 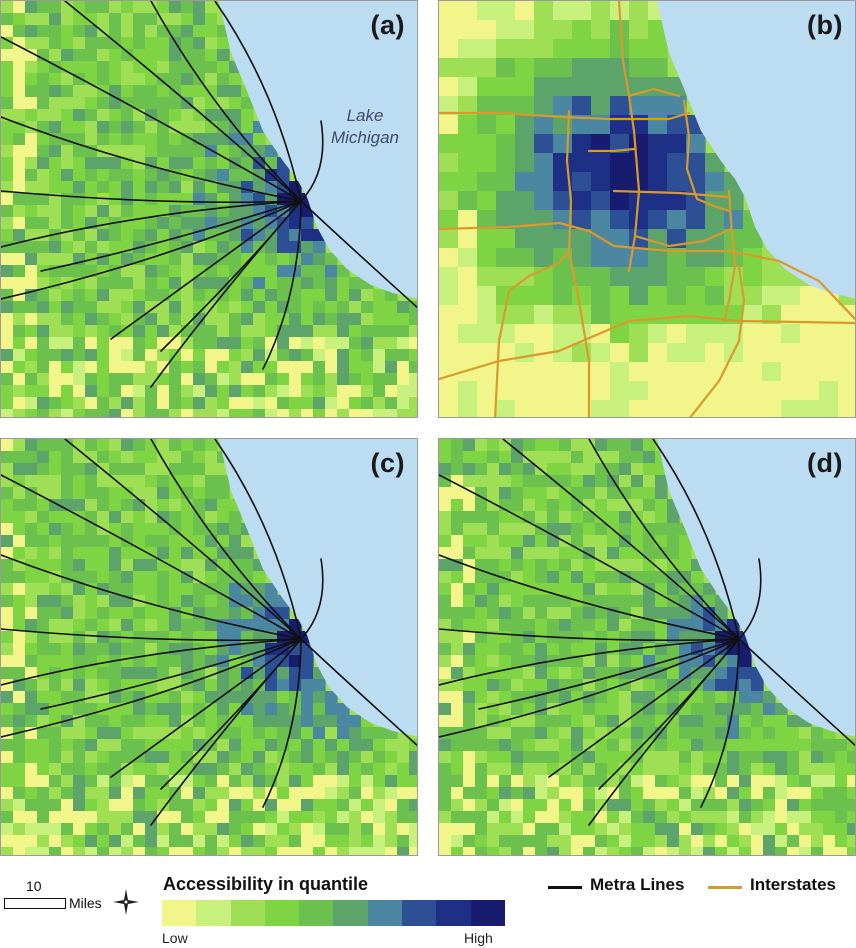 What do you see at coordinates (589, 688) in the screenshot?
I see `metra-line` at bounding box center [589, 688].